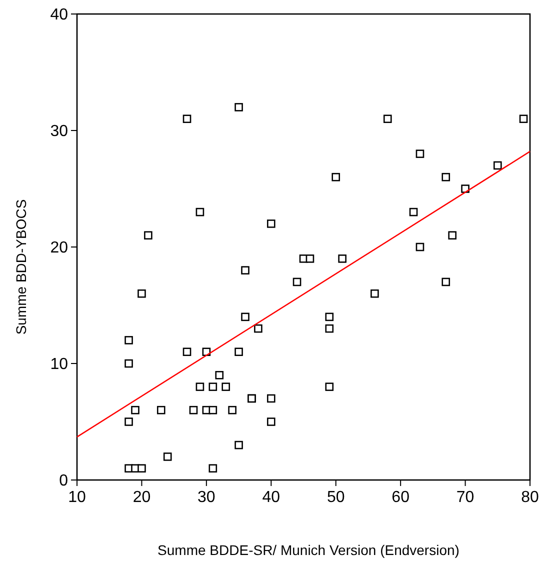  What do you see at coordinates (401, 497) in the screenshot?
I see `x-tick-label: 60` at bounding box center [401, 497].